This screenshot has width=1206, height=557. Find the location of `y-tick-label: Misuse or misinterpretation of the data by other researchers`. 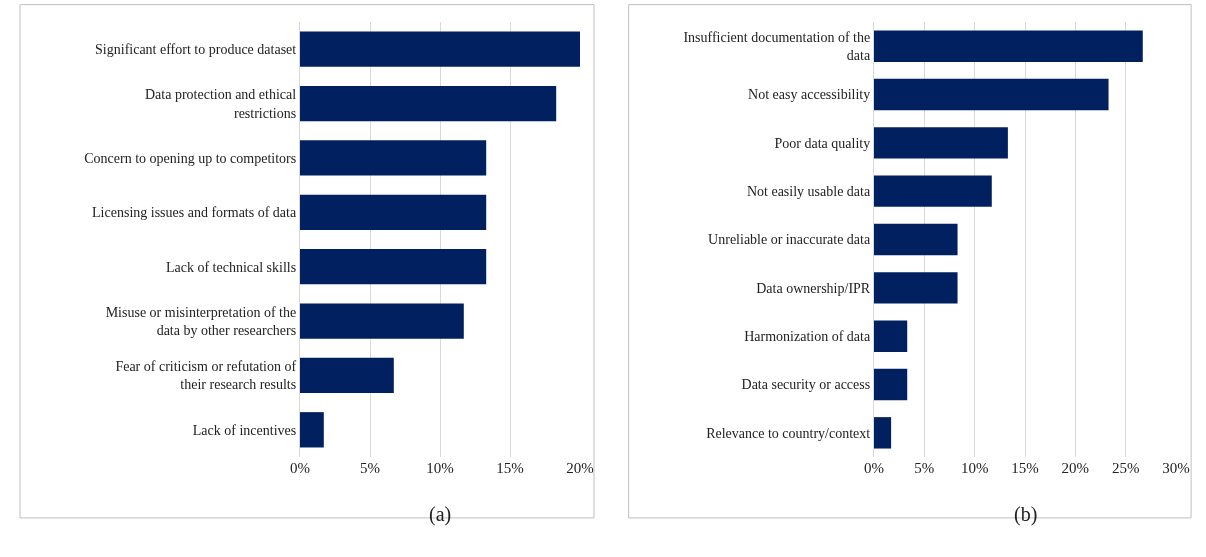

y-tick-label: Misuse or misinterpretation of the data by other researchers is located at coordinates (201, 321).